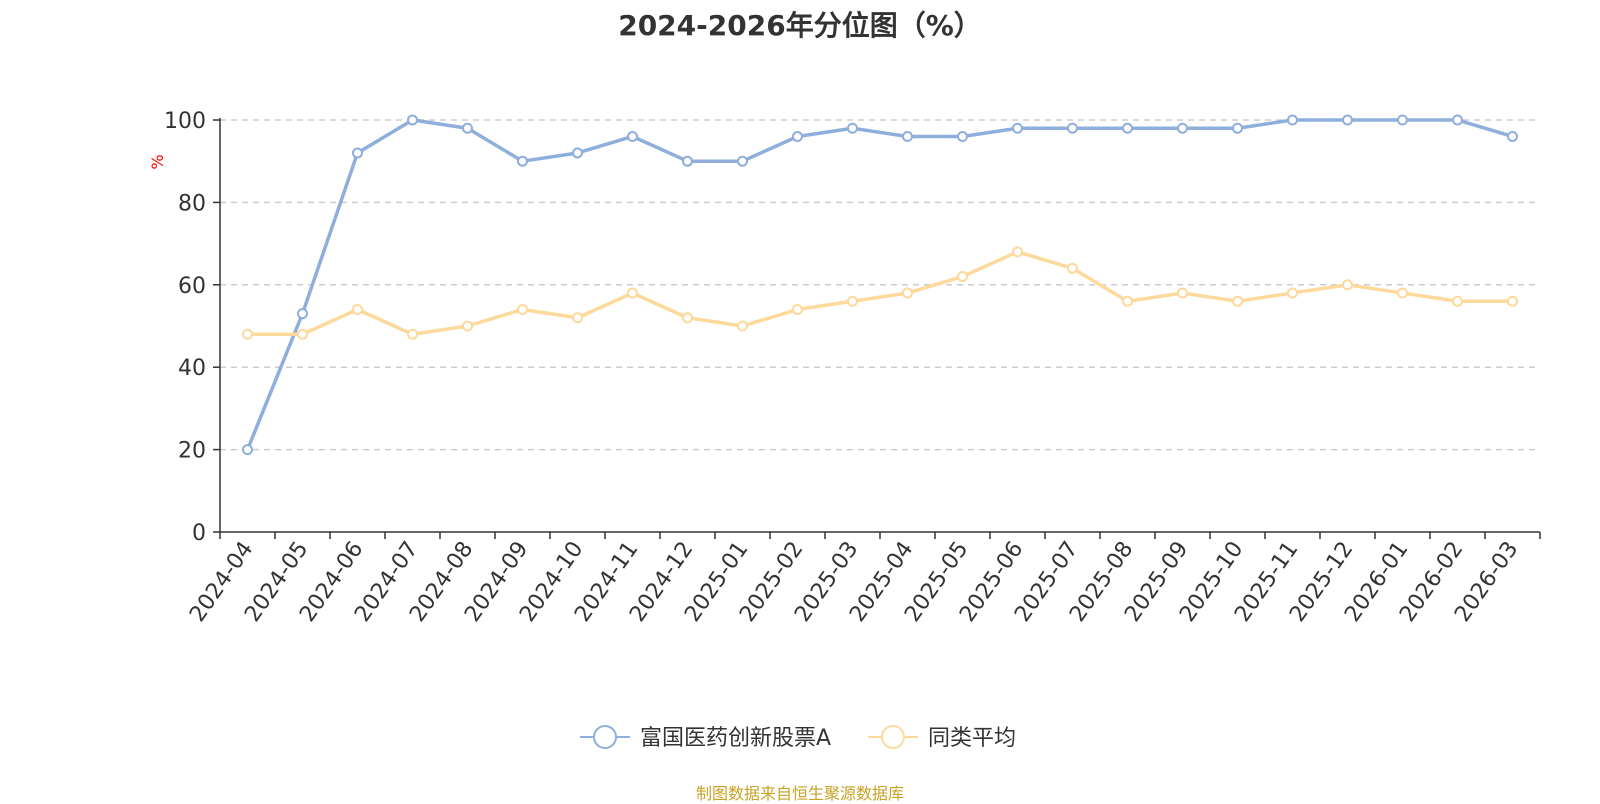 This screenshot has width=1600, height=804. I want to click on legend: 富国医药创新股票A 同类平均, so click(798, 738).